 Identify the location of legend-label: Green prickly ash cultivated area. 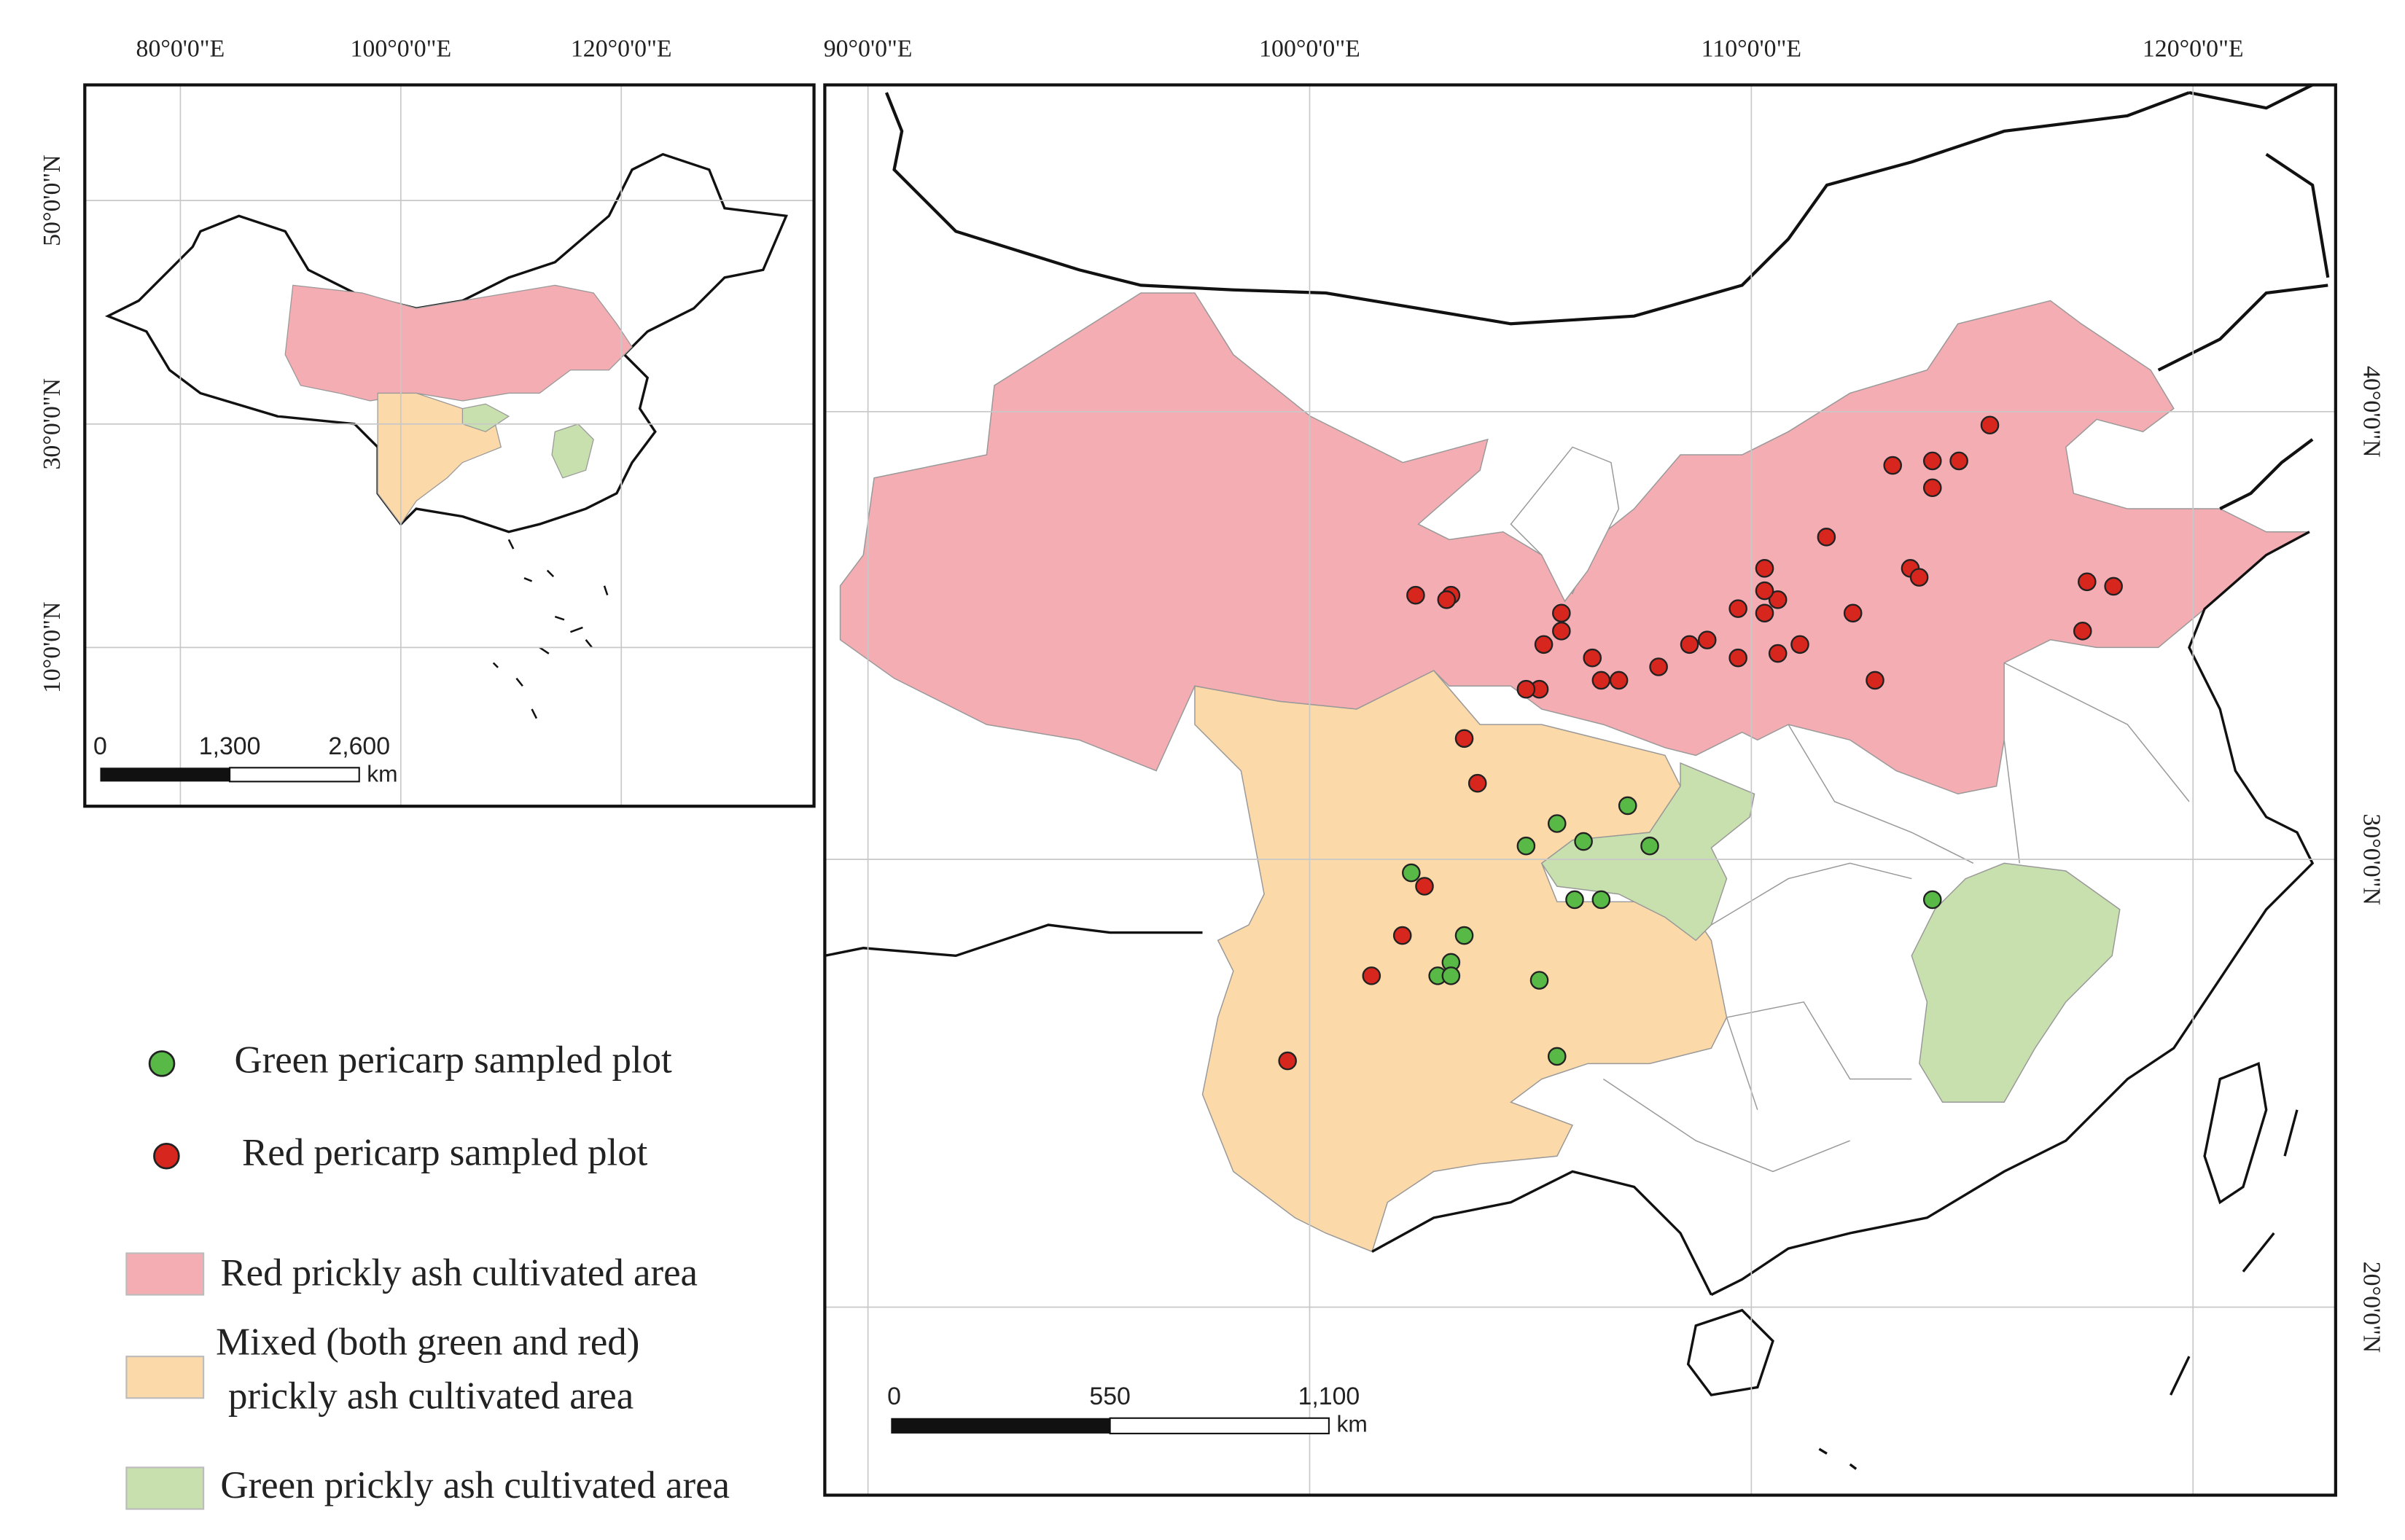
(475, 1485).